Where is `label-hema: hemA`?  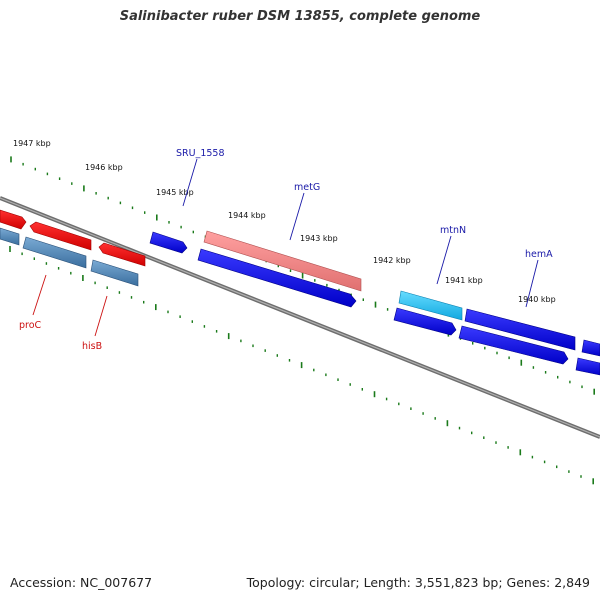 label-hema: hemA is located at coordinates (539, 254).